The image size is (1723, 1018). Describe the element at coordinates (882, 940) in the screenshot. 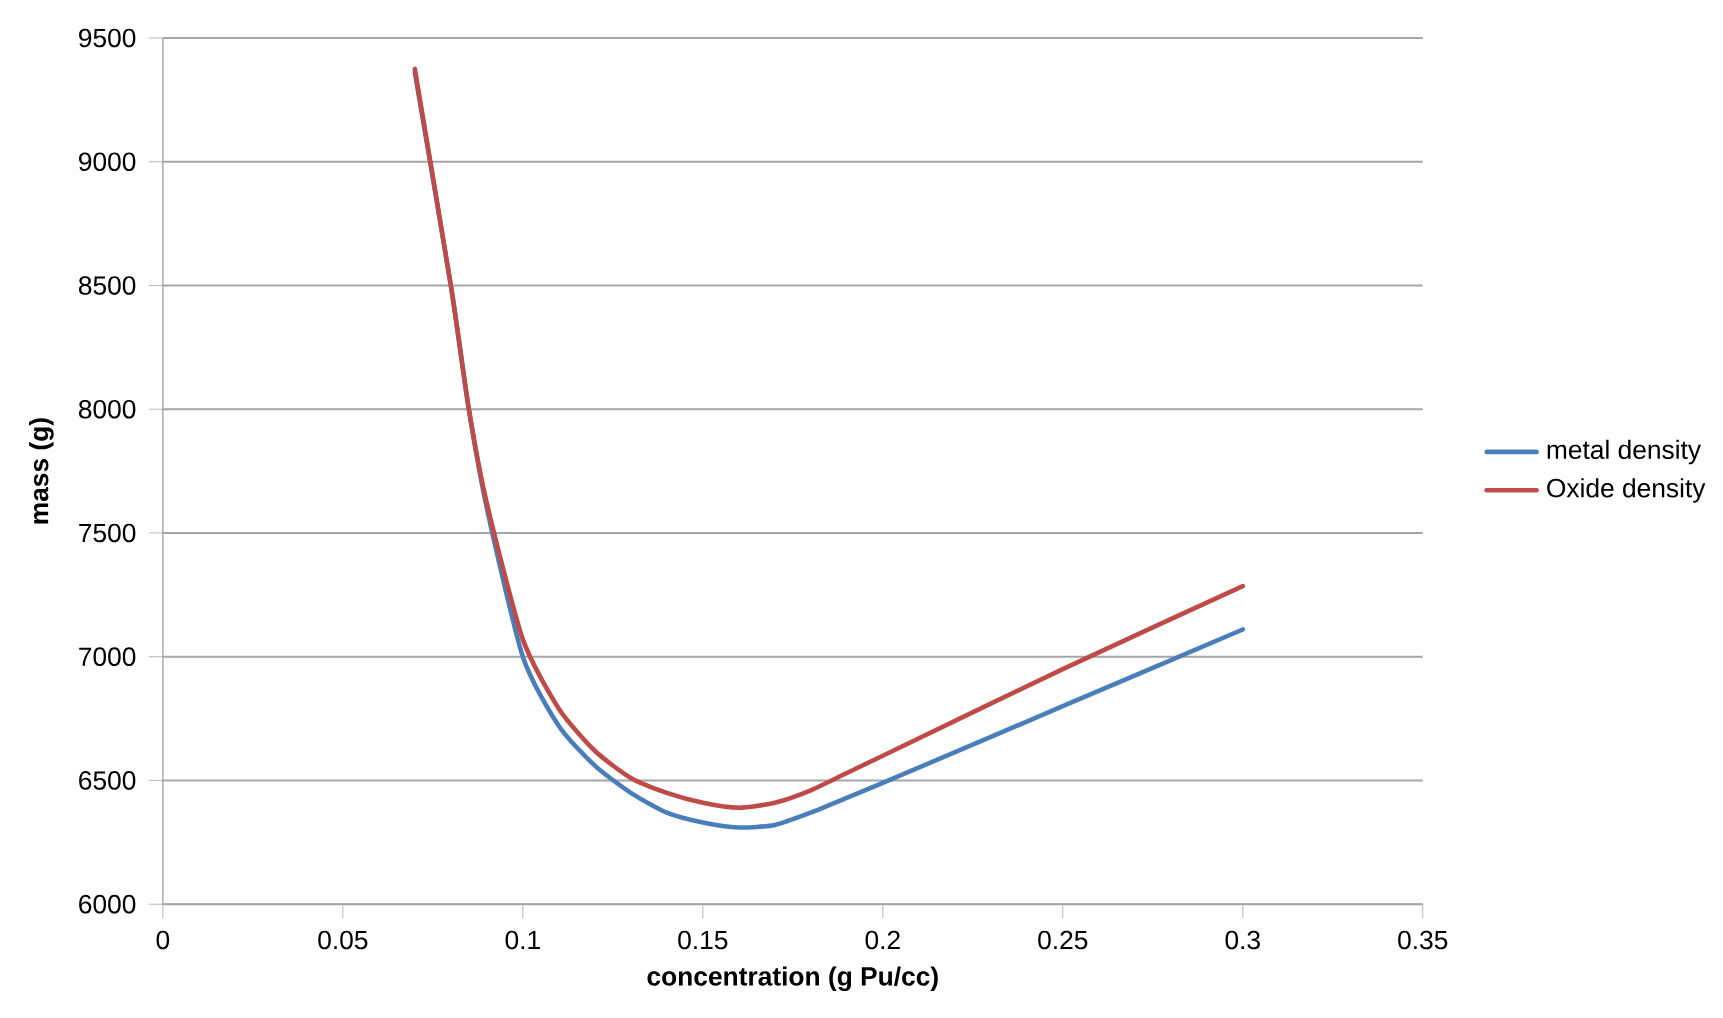

I see `x-tick-label: 0.2` at that location.